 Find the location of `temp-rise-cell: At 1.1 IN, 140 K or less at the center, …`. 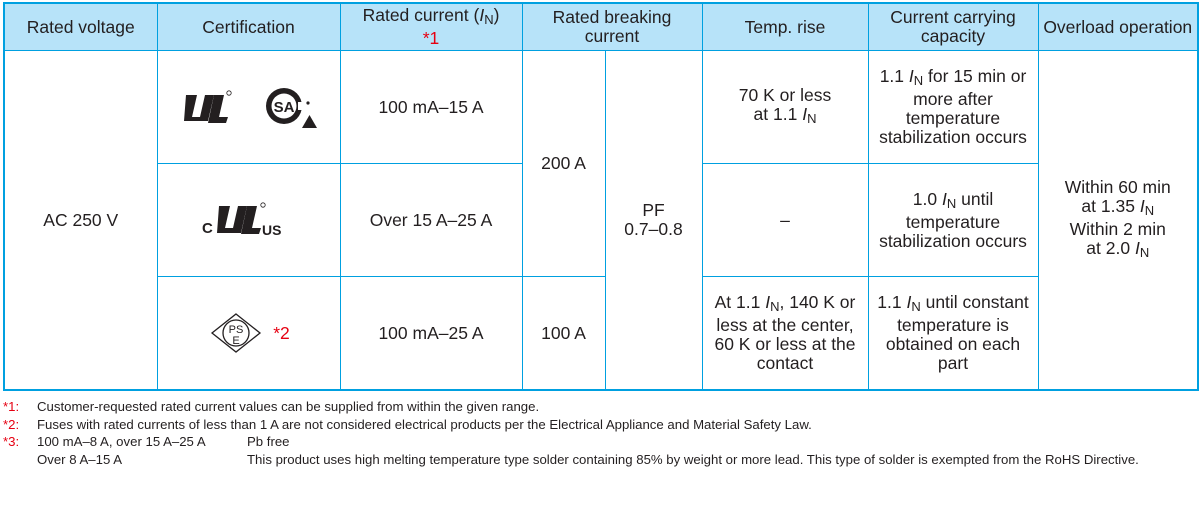

temp-rise-cell: At 1.1 IN, 140 K or less at the center, … is located at coordinates (785, 333).